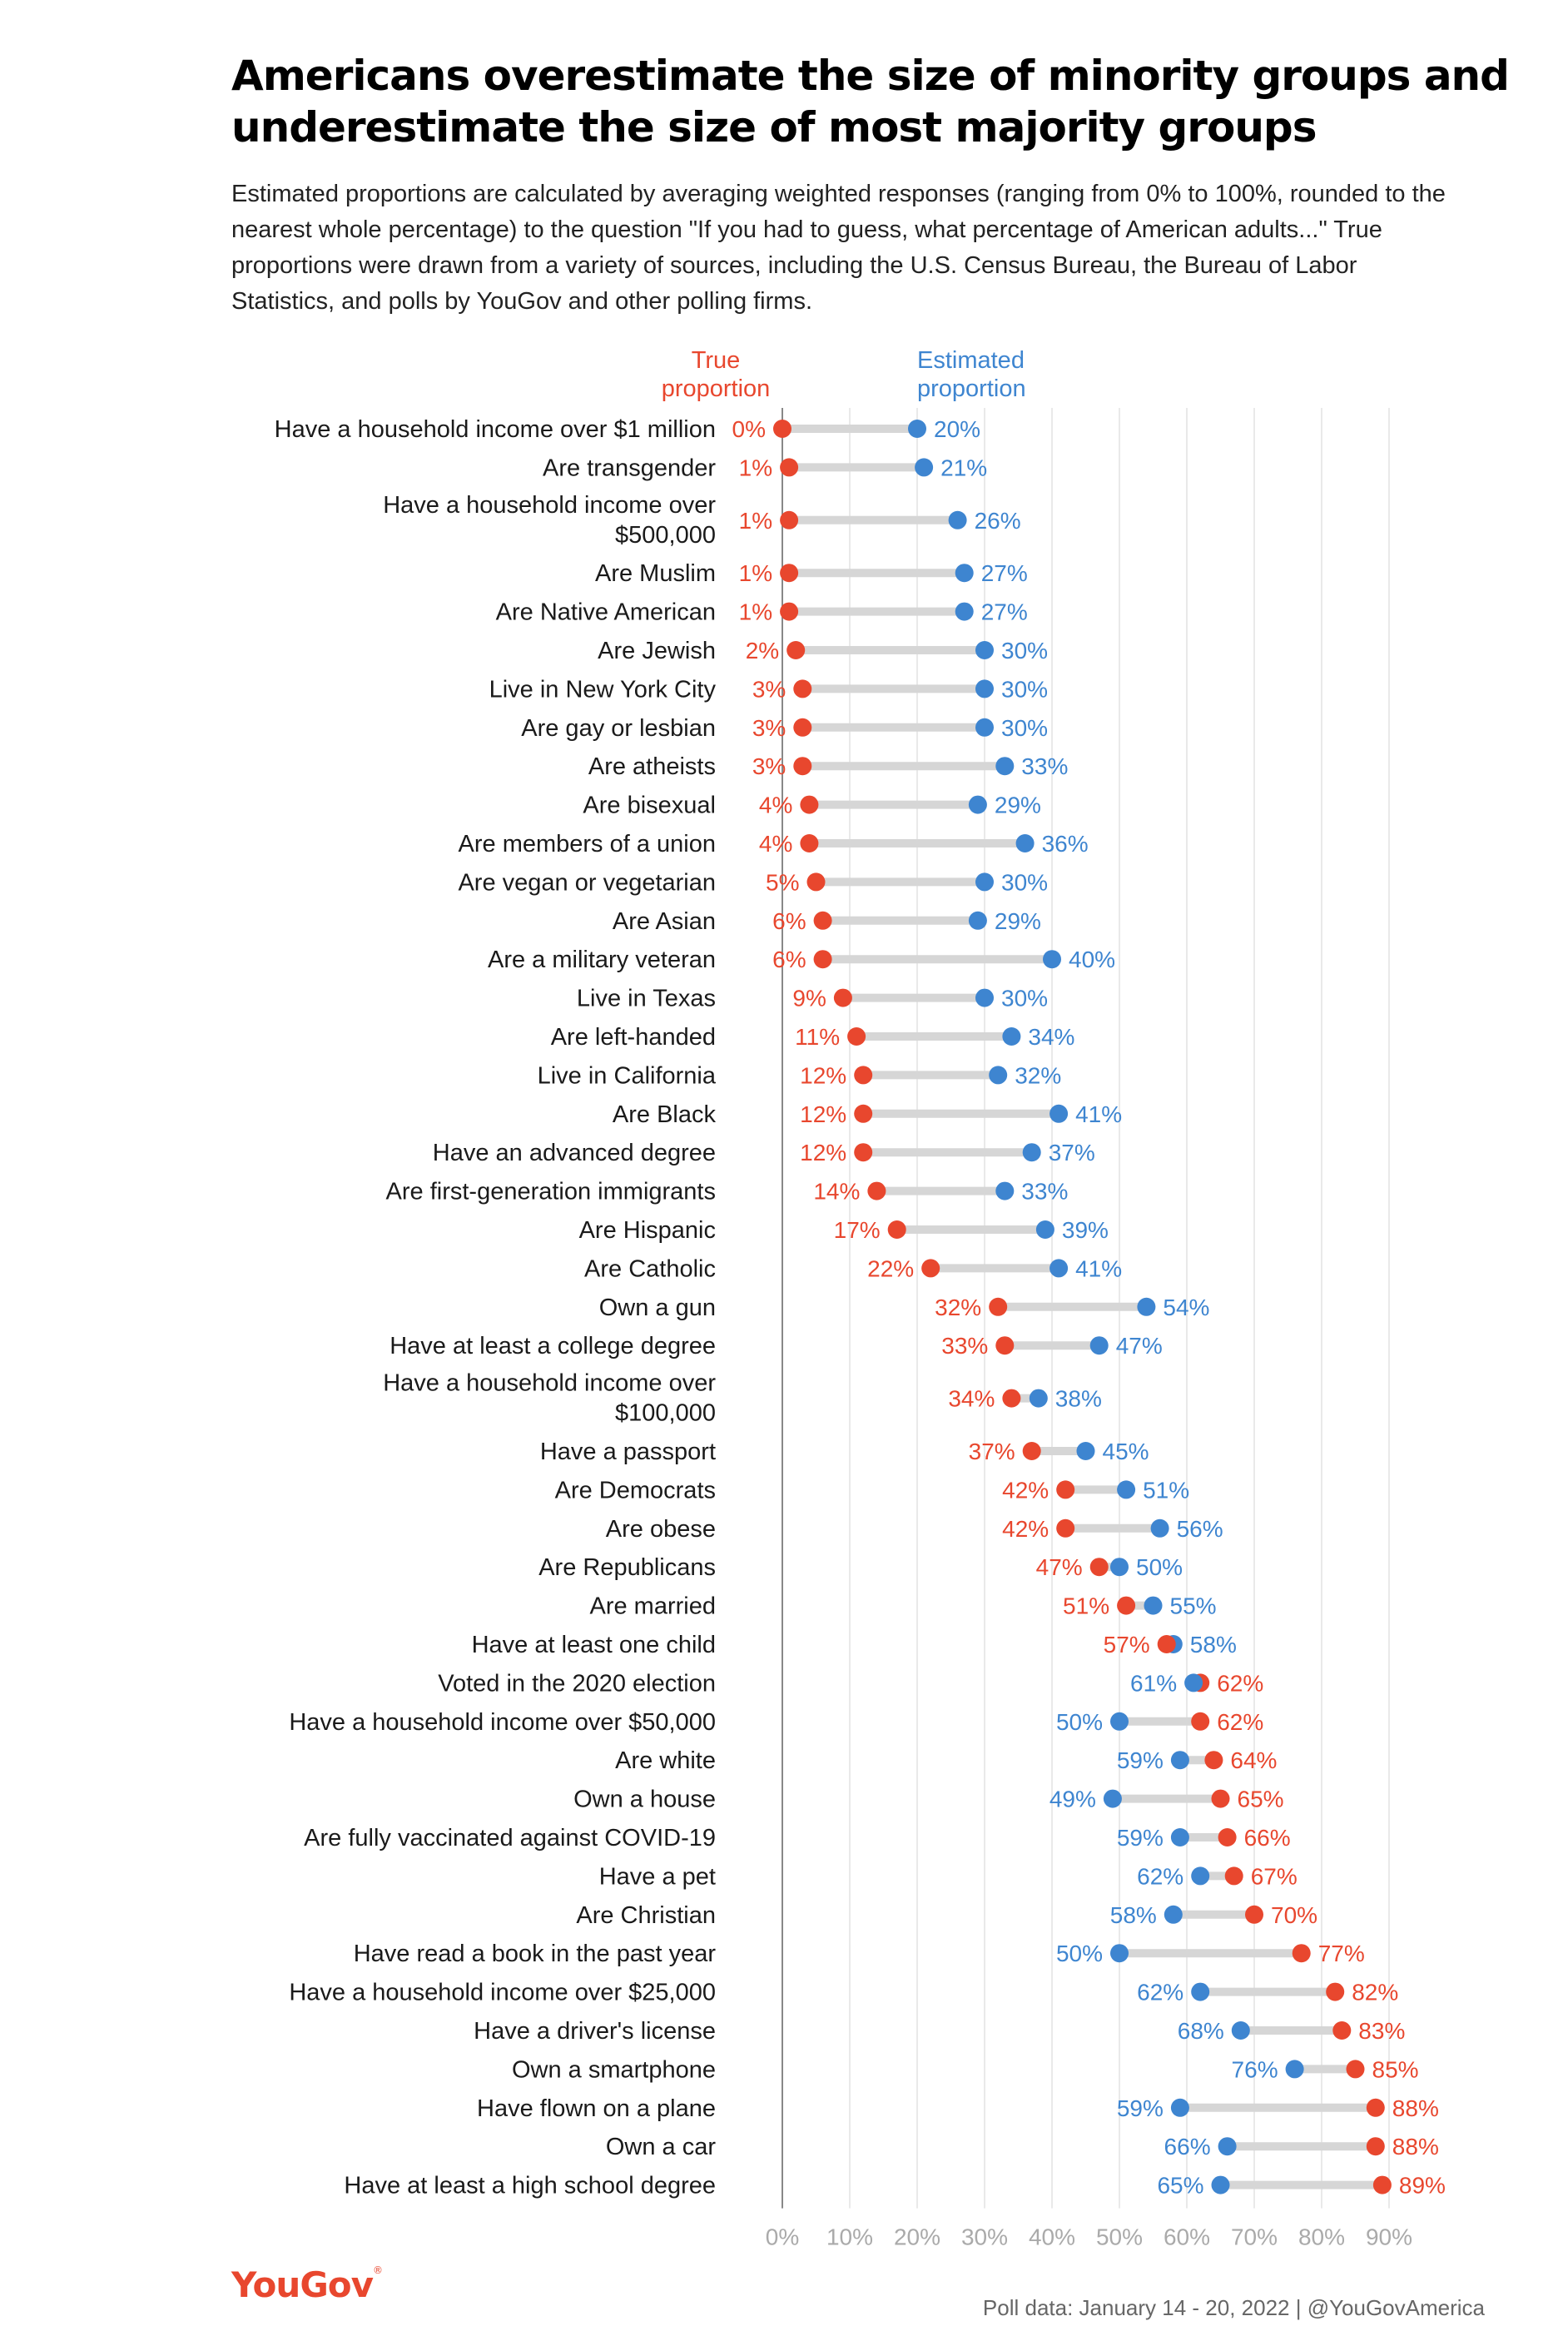 This screenshot has height=2331, width=1568. What do you see at coordinates (1186, 1308) in the screenshot?
I see `estimated-value-label: 54%` at bounding box center [1186, 1308].